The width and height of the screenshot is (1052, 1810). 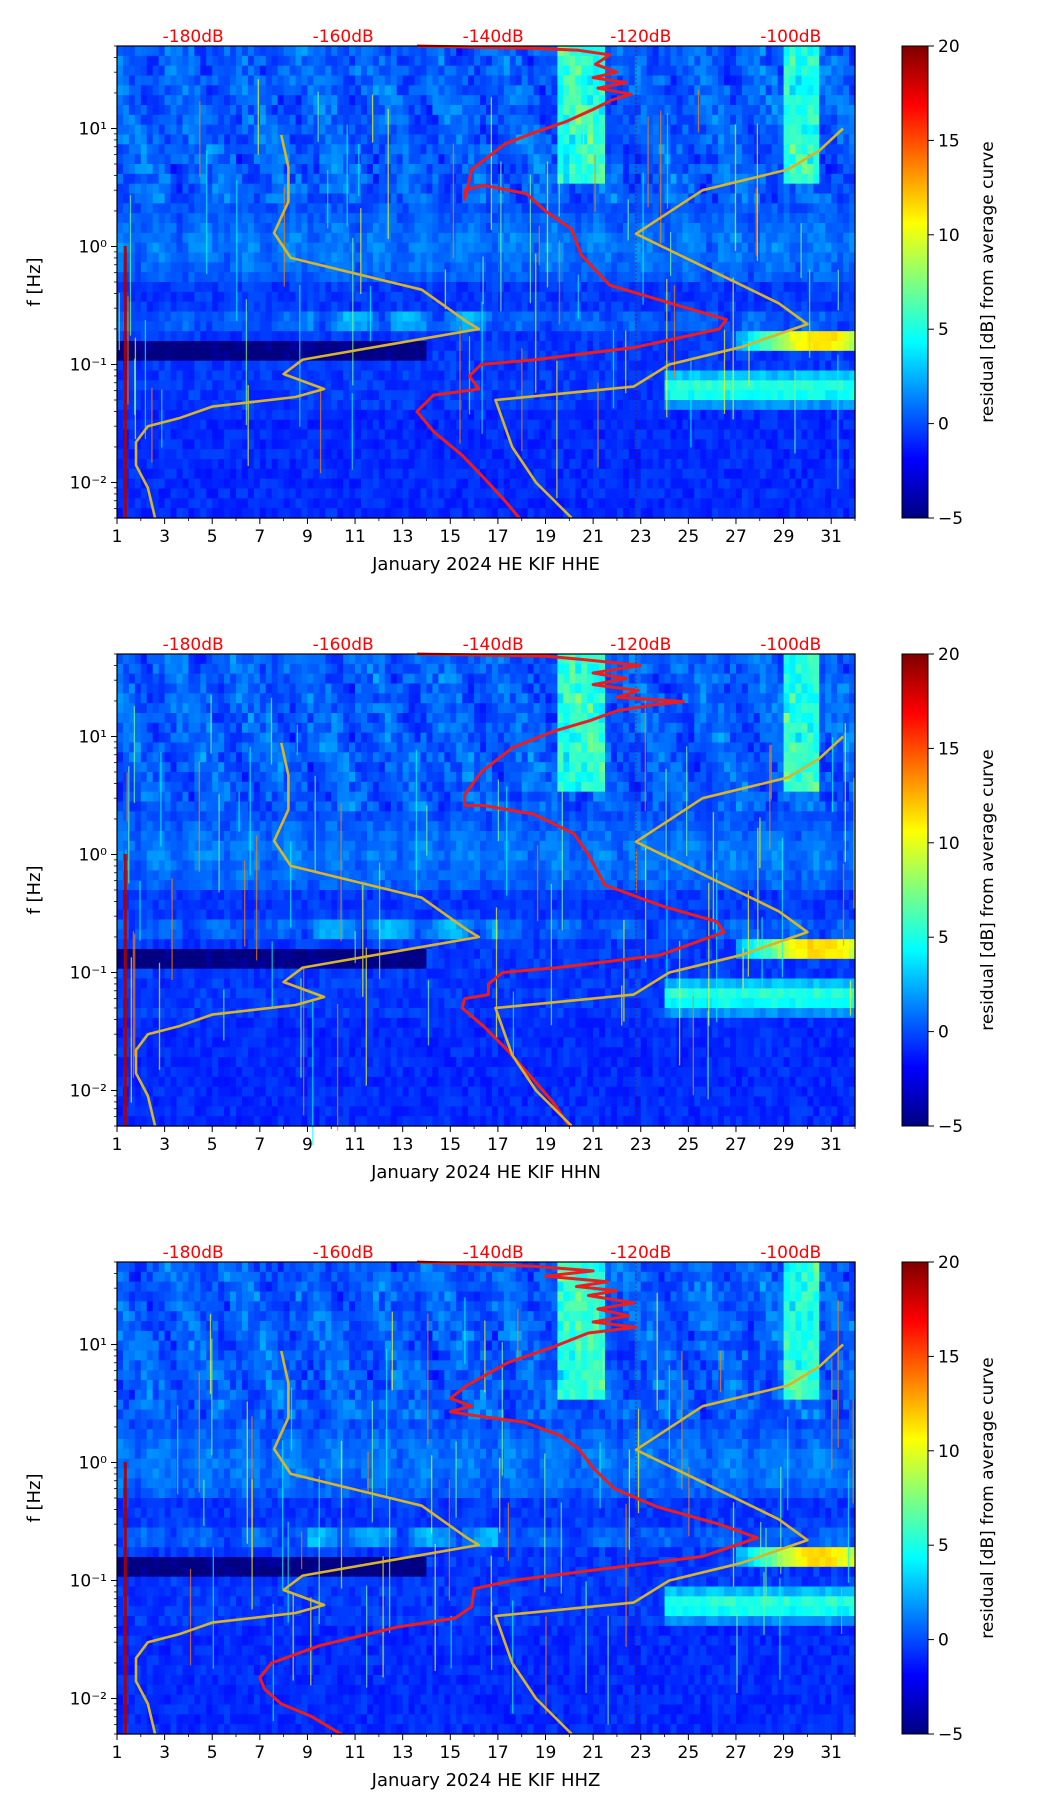 What do you see at coordinates (34, 1497) in the screenshot?
I see `y-axis-label: f [Hz]` at bounding box center [34, 1497].